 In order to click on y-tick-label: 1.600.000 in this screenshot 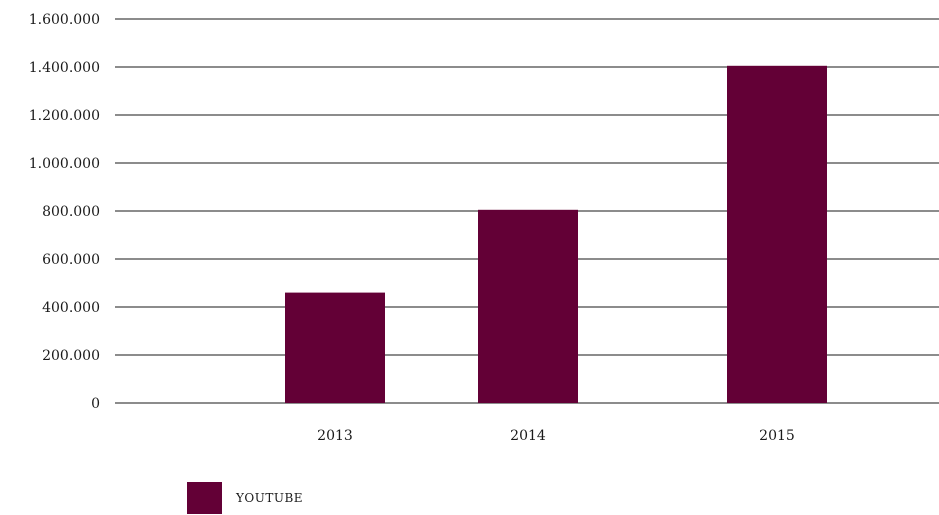, I will do `click(64, 20)`.